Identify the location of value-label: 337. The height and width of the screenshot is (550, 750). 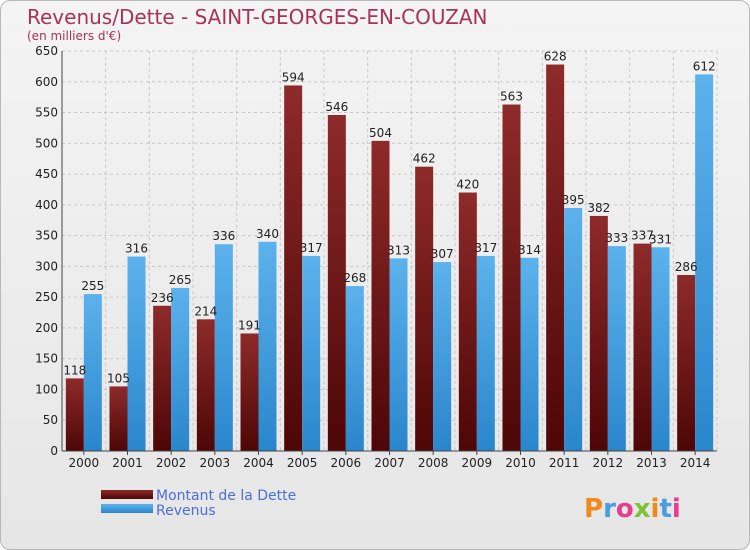
(642, 236).